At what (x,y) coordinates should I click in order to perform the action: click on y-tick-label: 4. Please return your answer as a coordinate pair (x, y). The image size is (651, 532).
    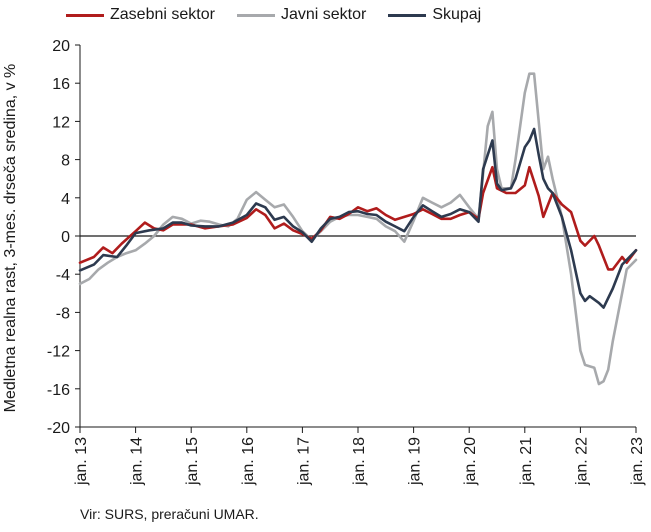
    Looking at the image, I should click on (65, 199).